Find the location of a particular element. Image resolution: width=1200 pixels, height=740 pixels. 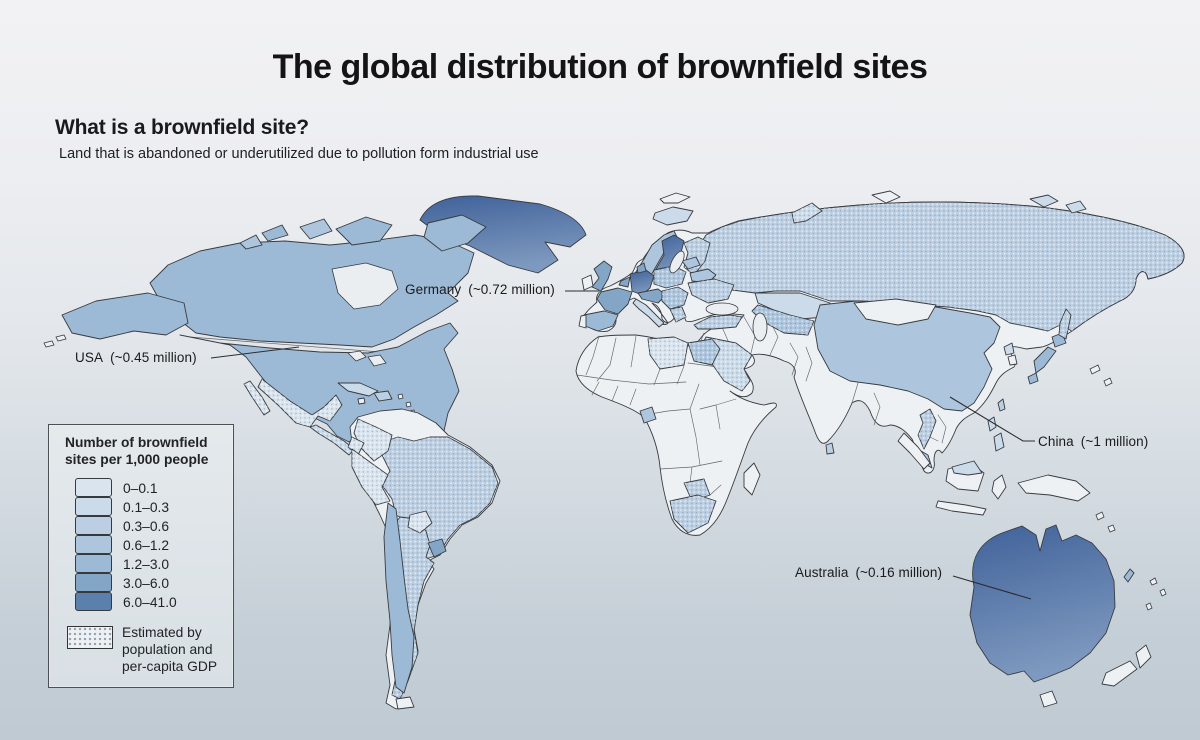

legend-class-label: 0.6–1.2 is located at coordinates (146, 545).